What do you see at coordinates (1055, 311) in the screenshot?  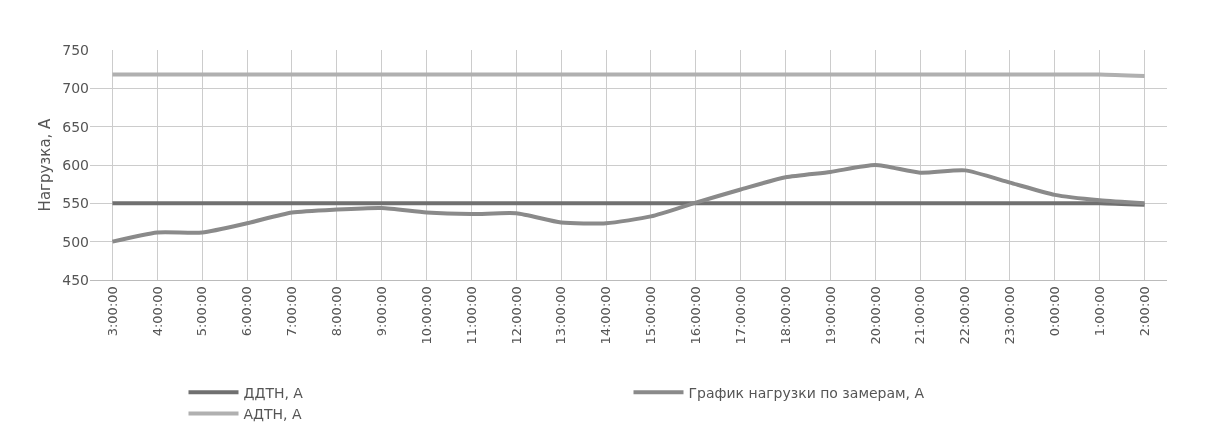 I see `x-tick-label: 0:00:00` at bounding box center [1055, 311].